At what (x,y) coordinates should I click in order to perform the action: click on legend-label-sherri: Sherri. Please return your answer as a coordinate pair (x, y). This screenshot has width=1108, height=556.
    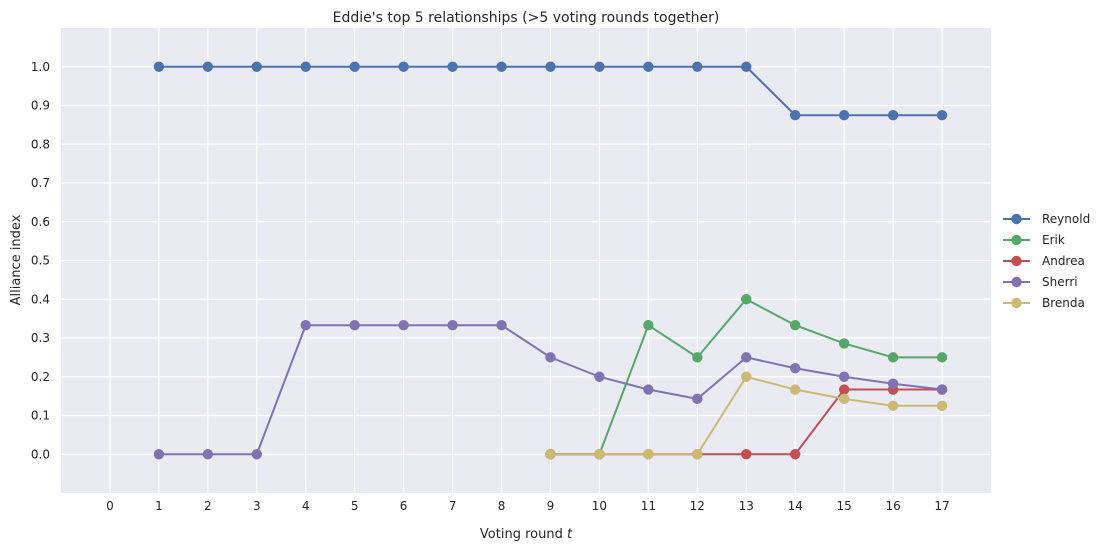
    Looking at the image, I should click on (1060, 282).